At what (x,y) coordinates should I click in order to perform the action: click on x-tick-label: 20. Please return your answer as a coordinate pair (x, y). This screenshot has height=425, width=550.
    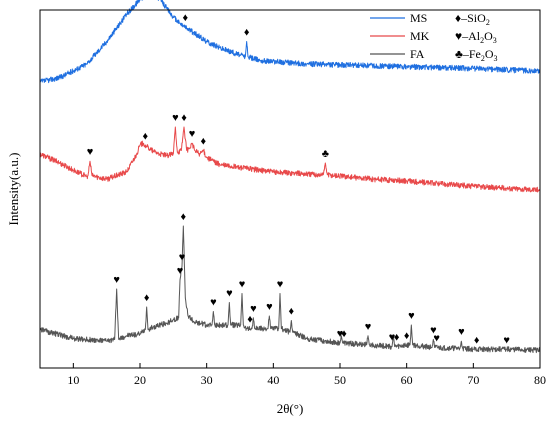
    Looking at the image, I should click on (140, 380).